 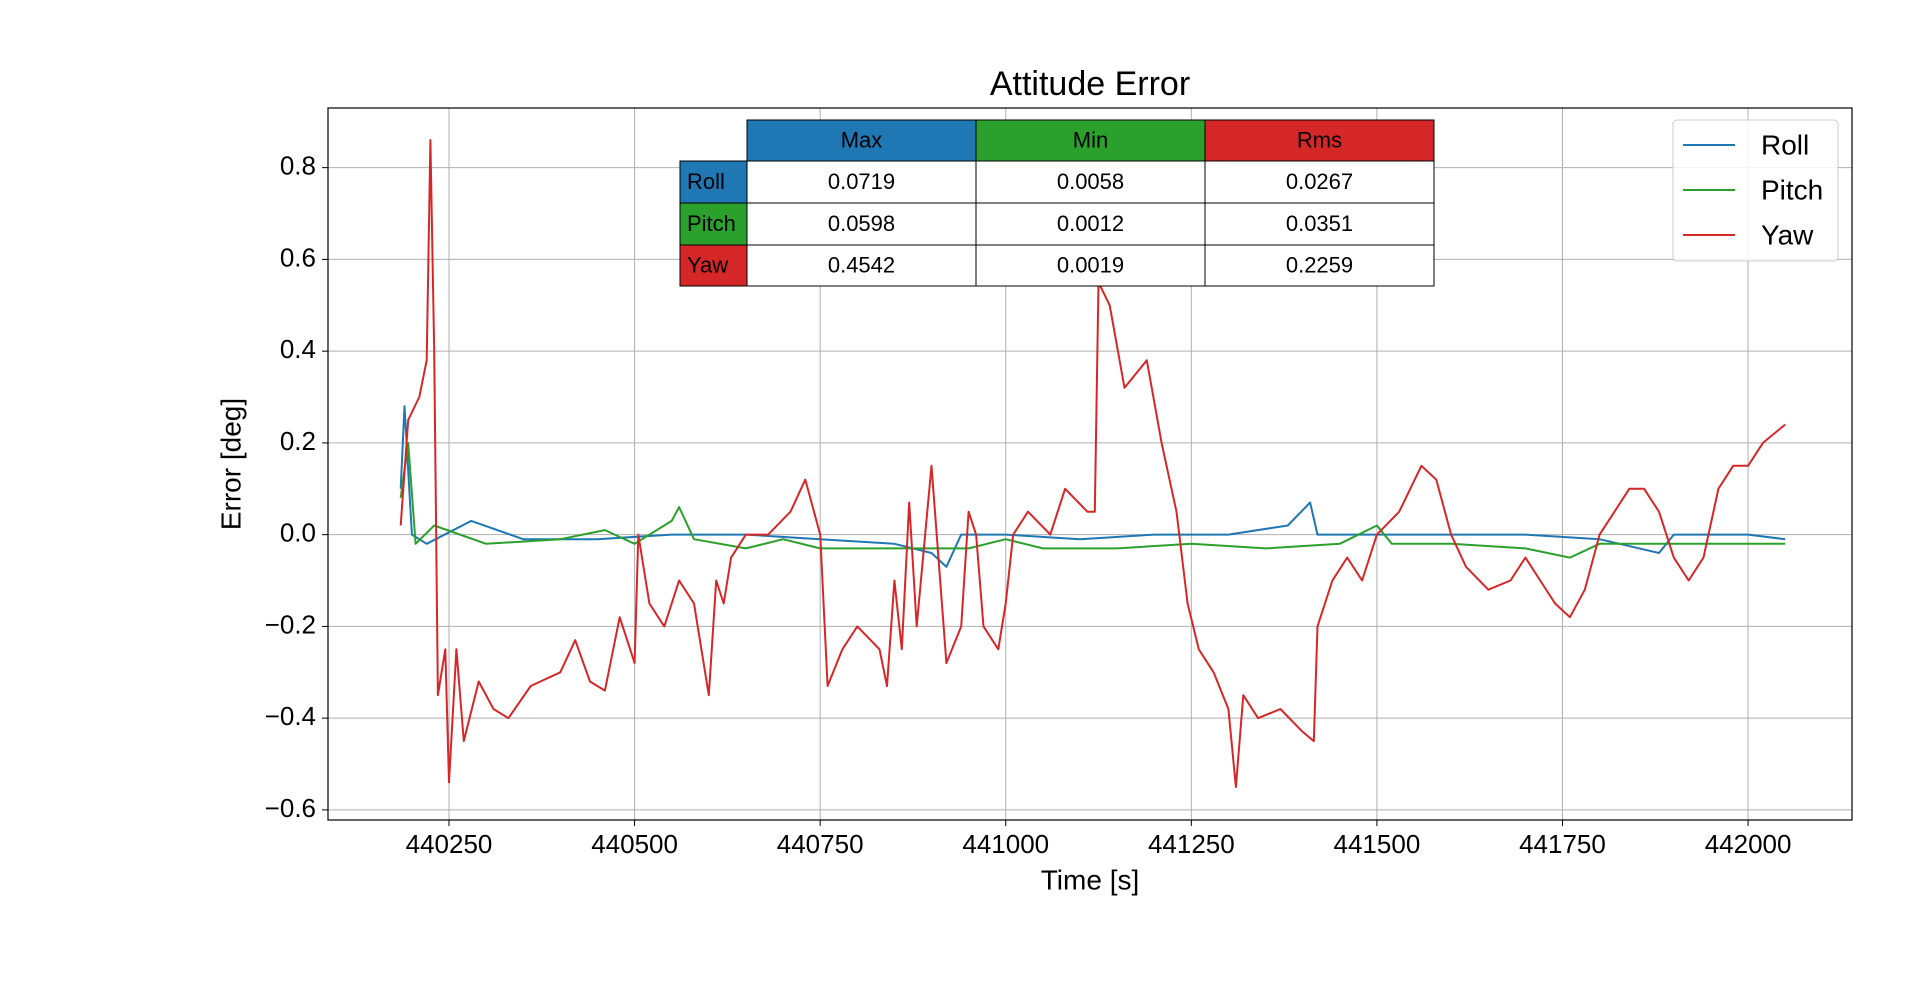 What do you see at coordinates (1787, 234) in the screenshot?
I see `legend-label: Yaw` at bounding box center [1787, 234].